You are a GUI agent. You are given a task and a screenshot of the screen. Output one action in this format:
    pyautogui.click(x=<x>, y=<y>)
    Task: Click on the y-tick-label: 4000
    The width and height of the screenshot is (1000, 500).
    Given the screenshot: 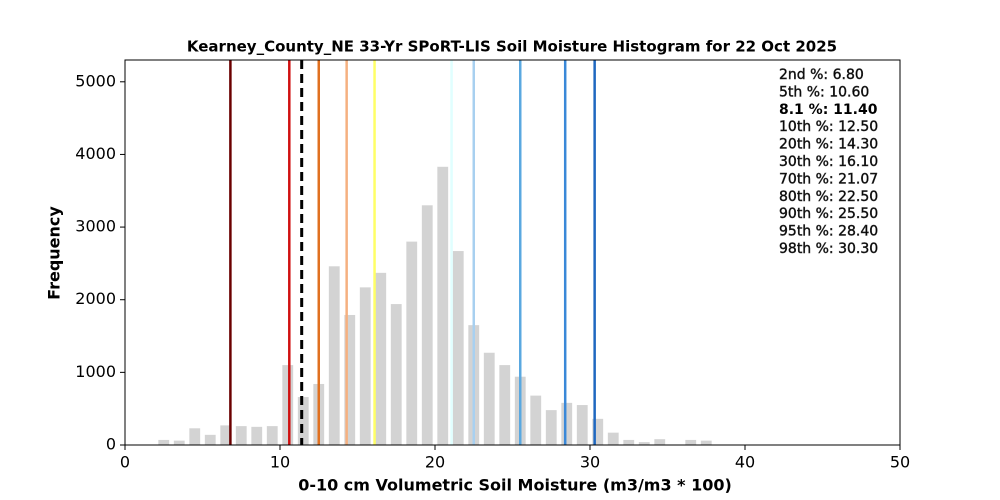 What is the action you would take?
    pyautogui.click(x=95, y=153)
    